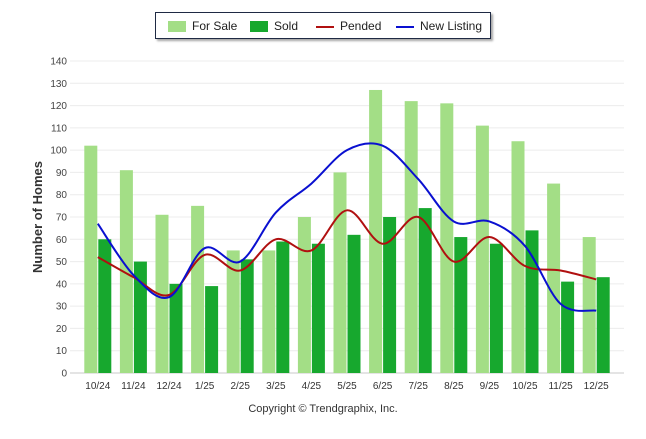 The image size is (646, 439). I want to click on y-tick-label: 120, so click(58, 106).